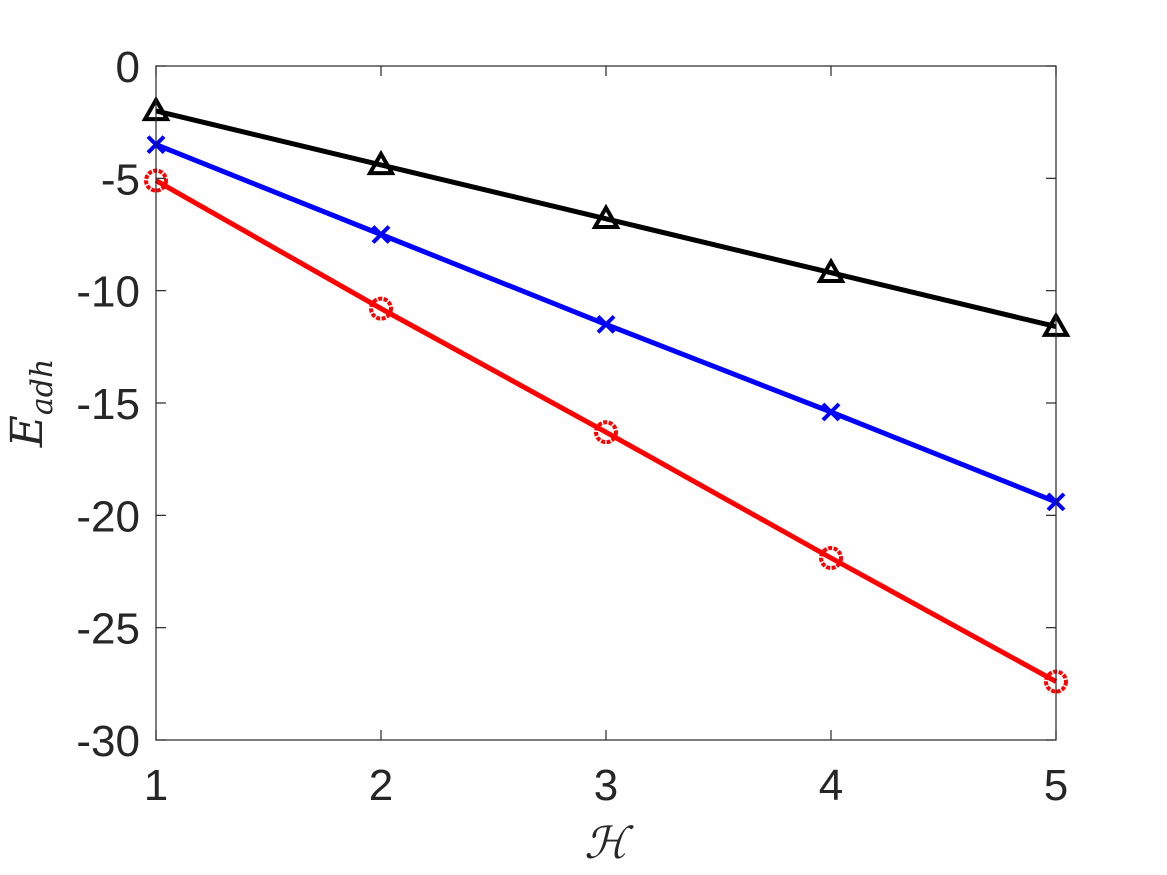 The image size is (1167, 875). What do you see at coordinates (42, 387) in the screenshot?
I see `y-axis-label-subscript: adh` at bounding box center [42, 387].